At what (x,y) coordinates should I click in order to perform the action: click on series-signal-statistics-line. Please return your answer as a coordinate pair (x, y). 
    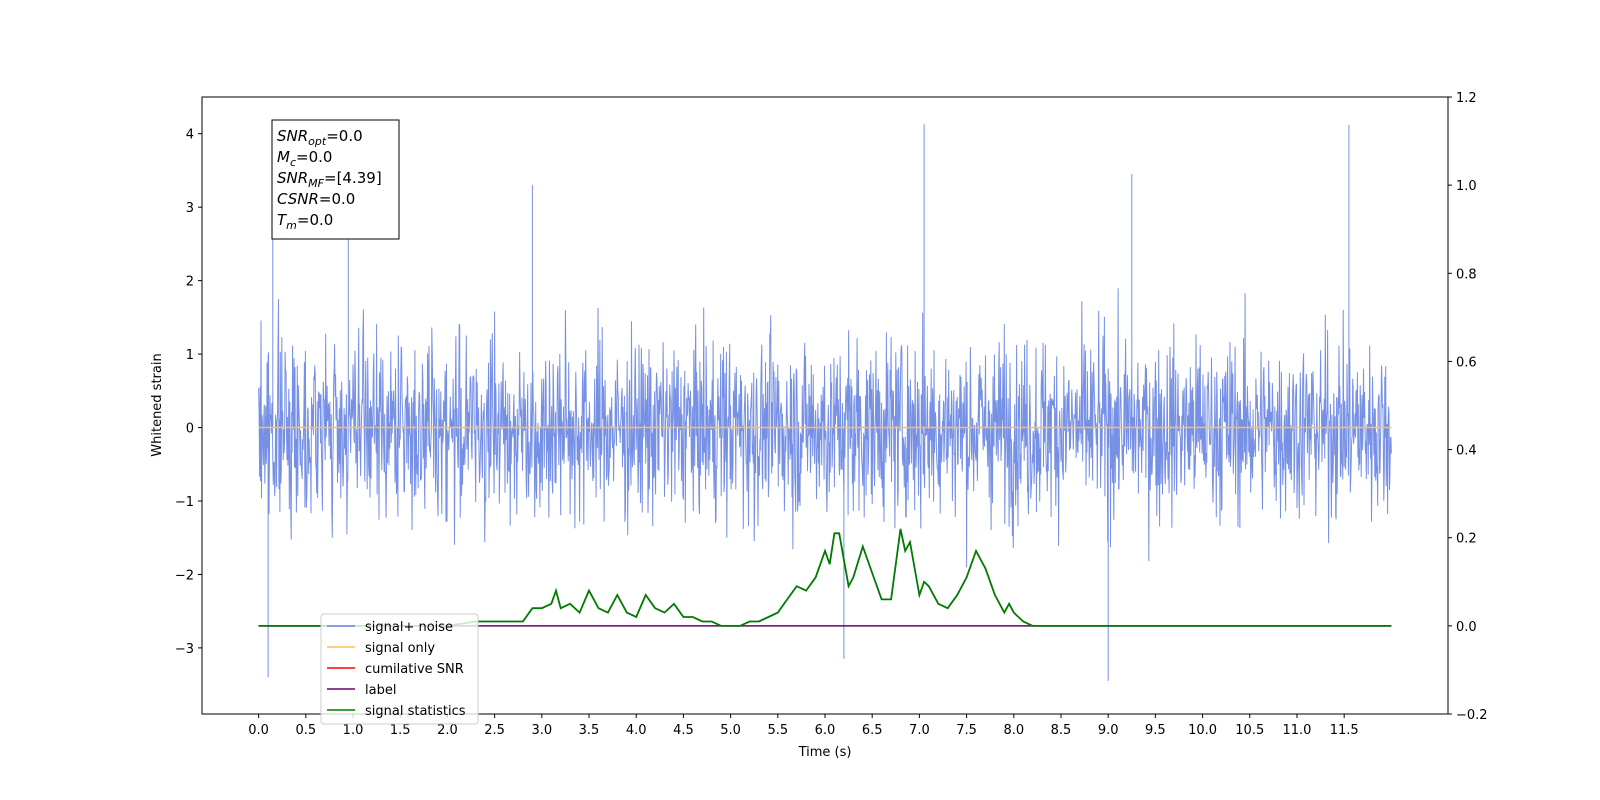
    Looking at the image, I should click on (825, 577).